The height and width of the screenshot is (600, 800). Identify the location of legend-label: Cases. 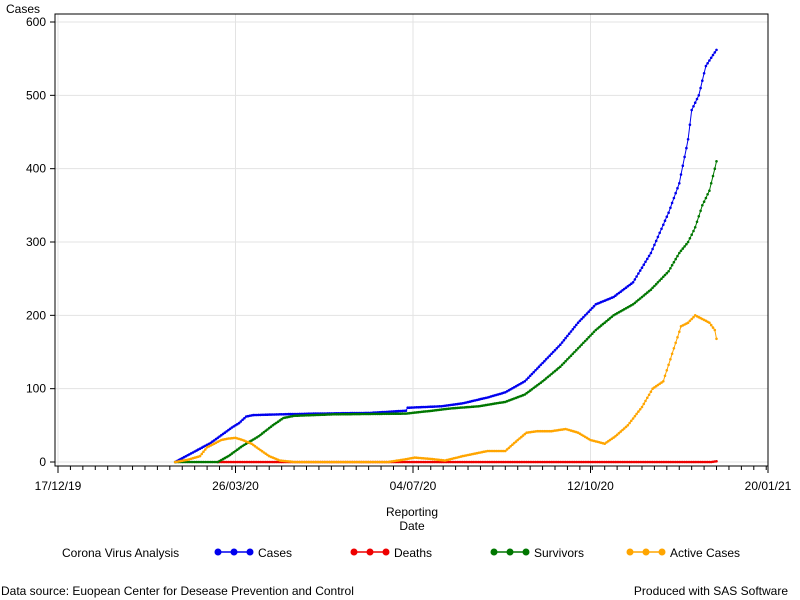
(275, 553).